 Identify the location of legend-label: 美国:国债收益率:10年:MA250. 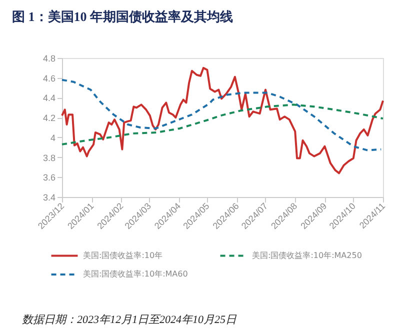
(307, 255).